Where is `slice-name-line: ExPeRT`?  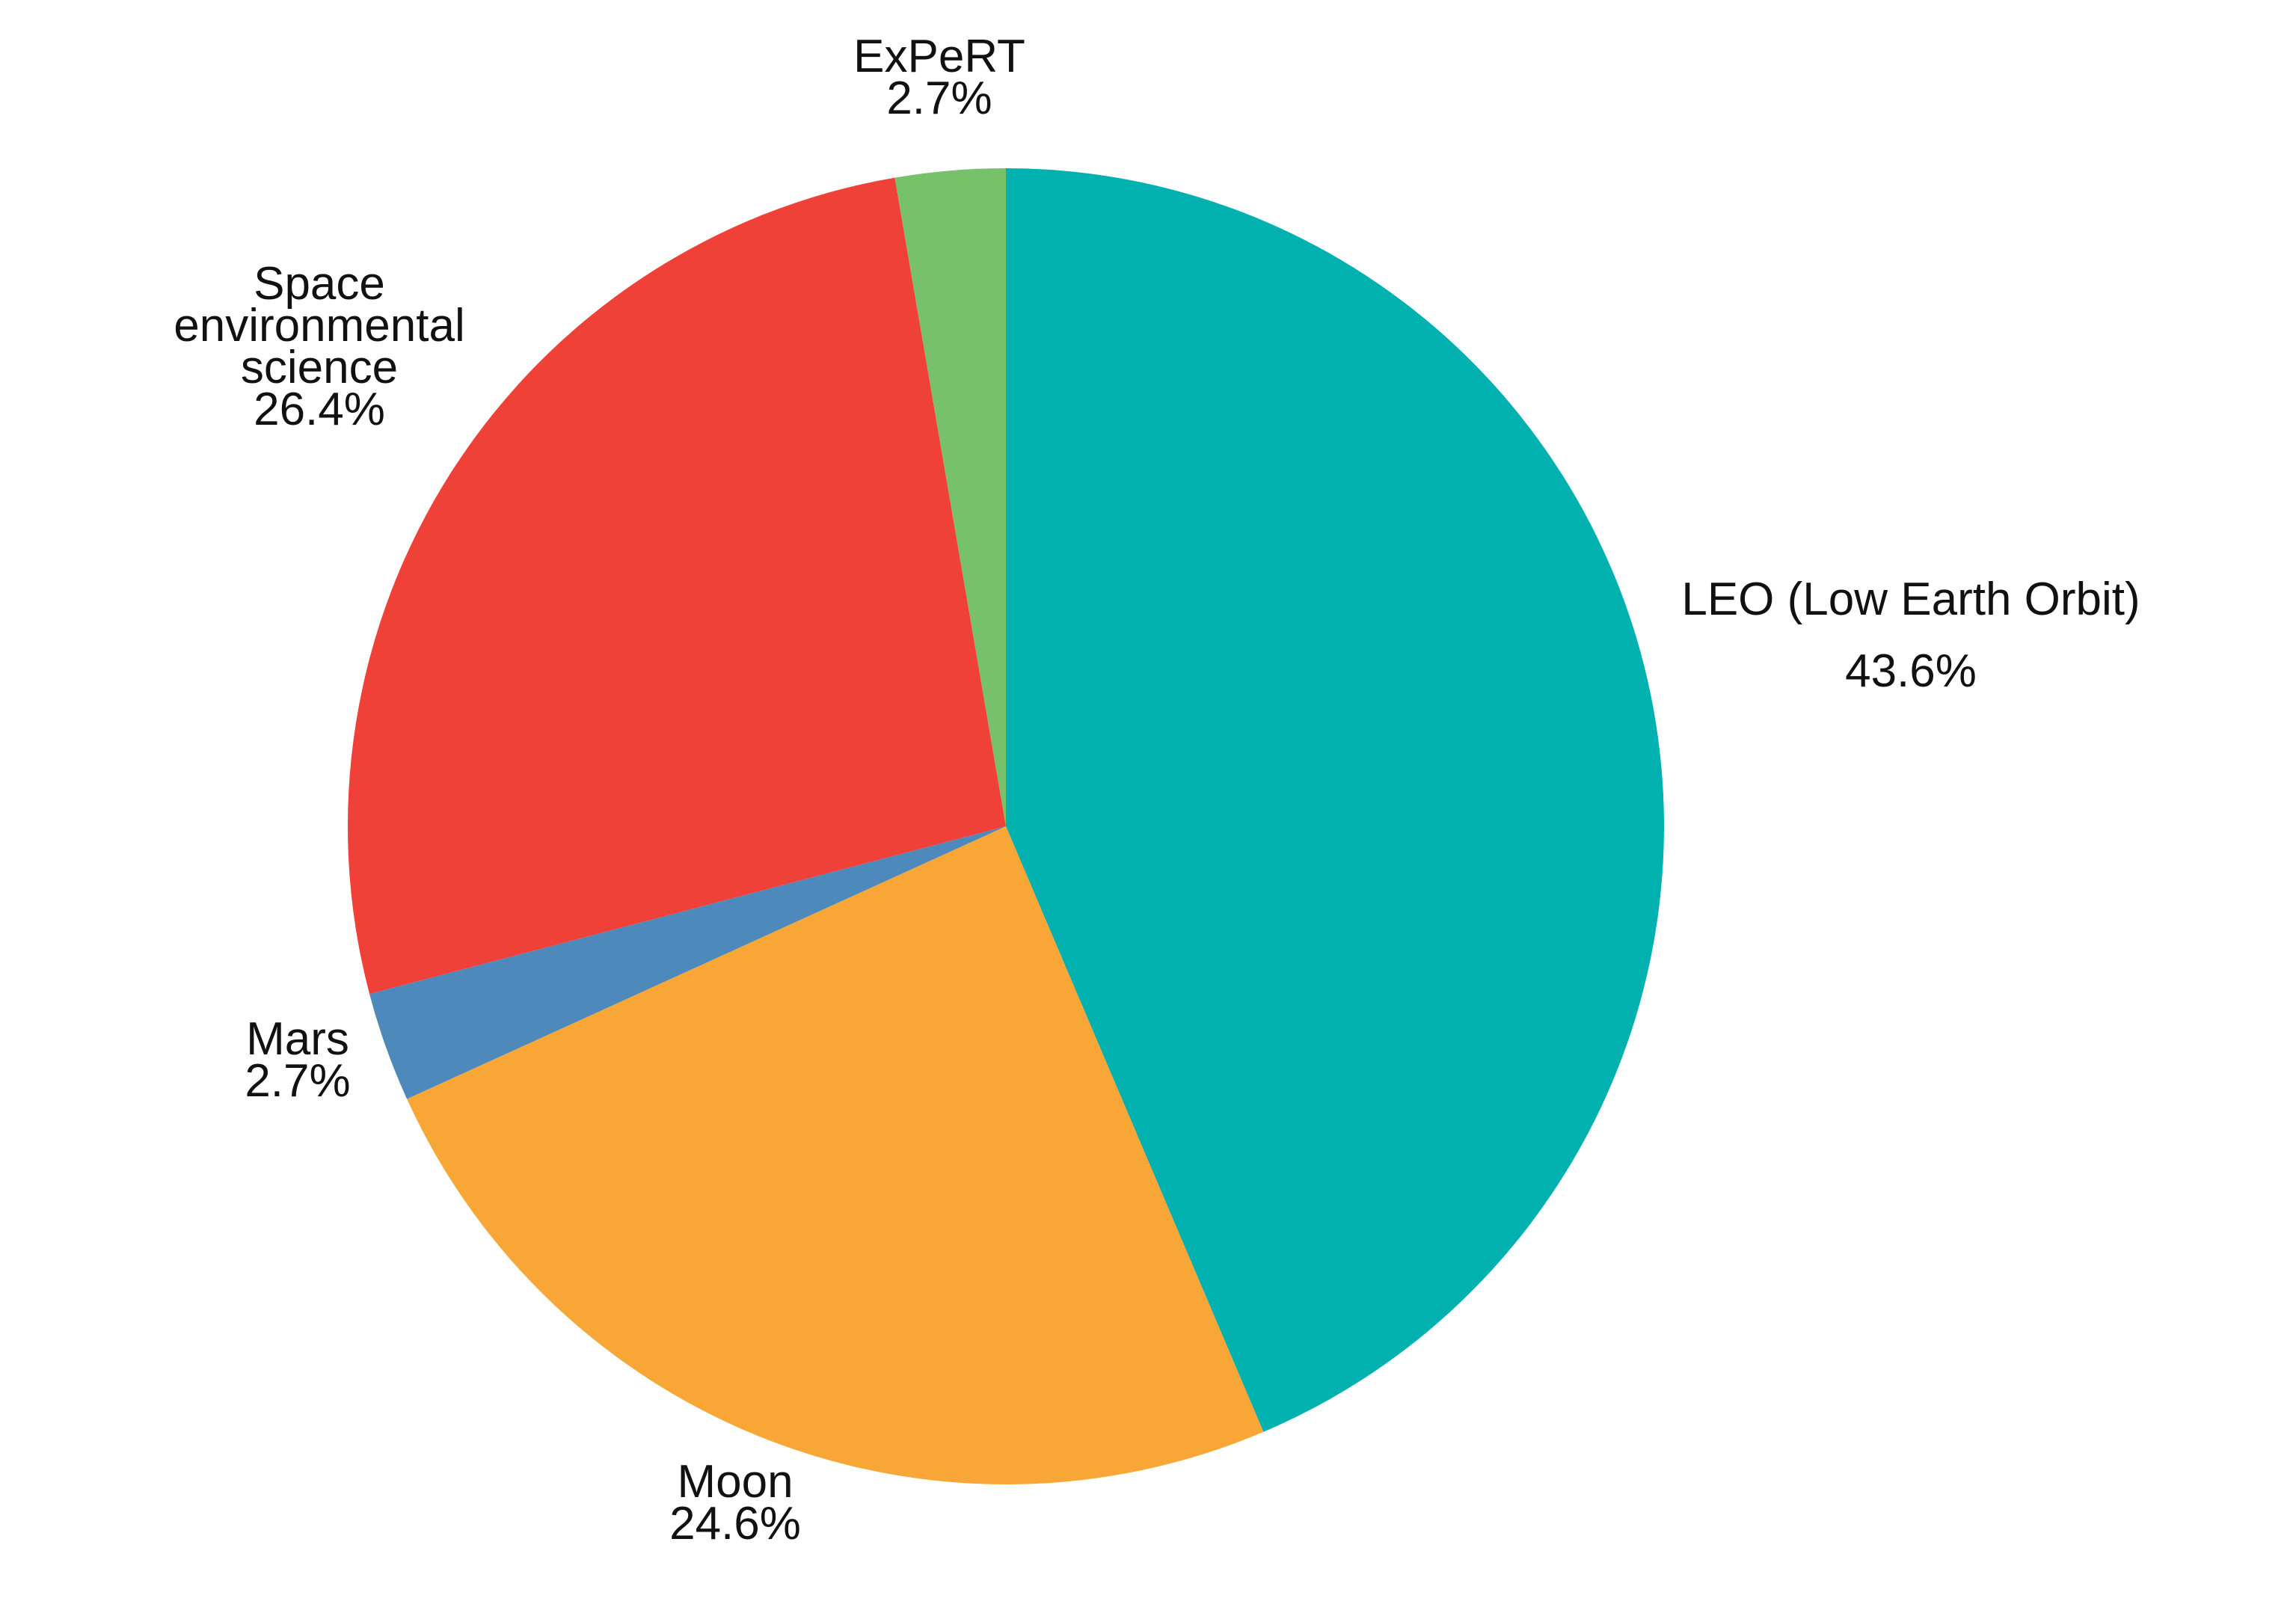
slice-name-line: ExPeRT is located at coordinates (939, 56).